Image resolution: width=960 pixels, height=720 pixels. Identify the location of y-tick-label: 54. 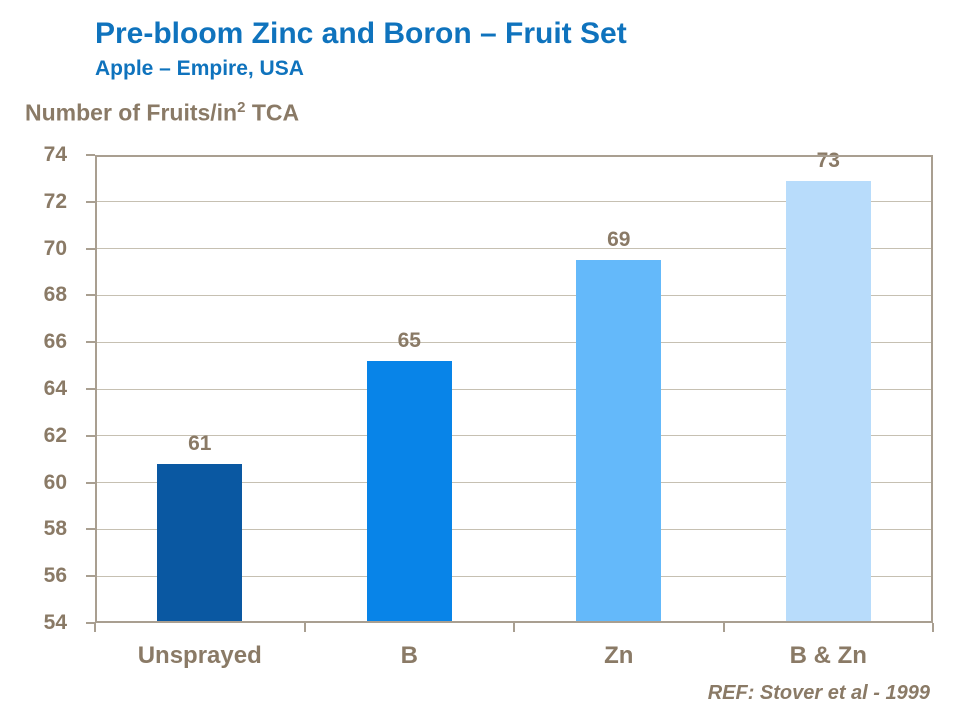
(55, 622).